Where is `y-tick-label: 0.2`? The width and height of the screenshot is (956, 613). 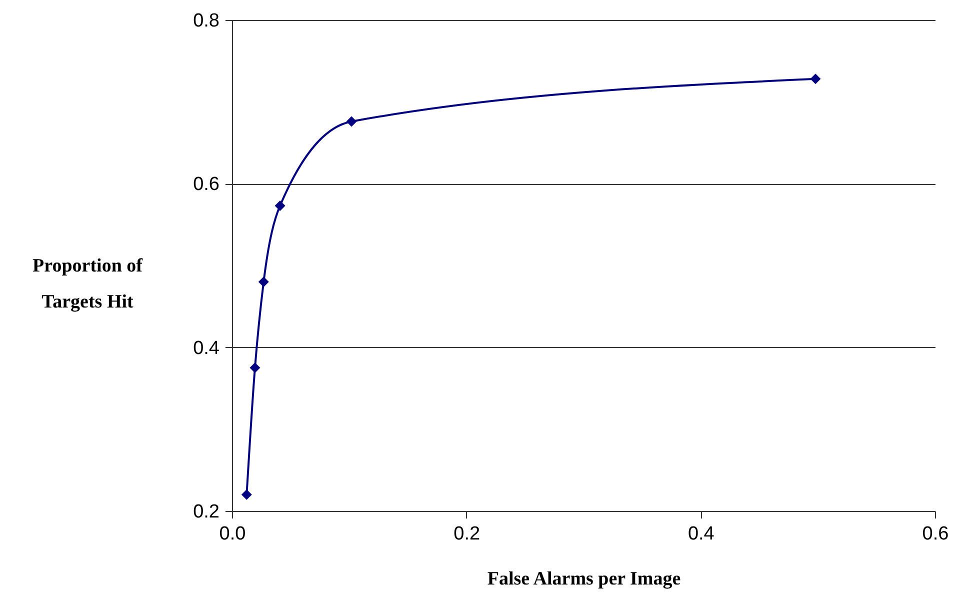
y-tick-label: 0.2 is located at coordinates (206, 512).